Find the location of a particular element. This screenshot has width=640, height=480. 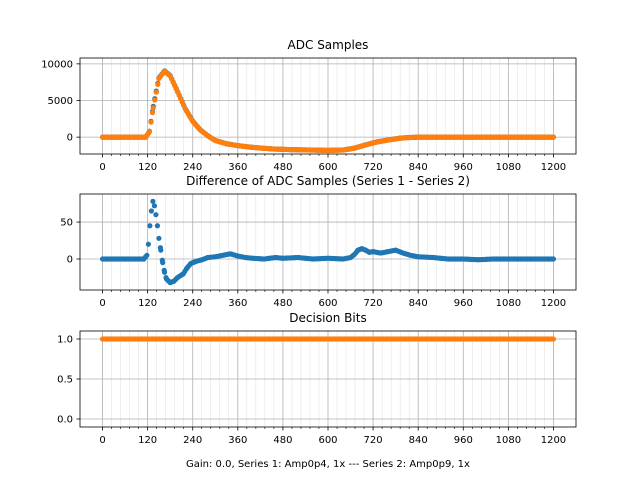

x-tick-label-decision-bits: 600 is located at coordinates (327, 440).